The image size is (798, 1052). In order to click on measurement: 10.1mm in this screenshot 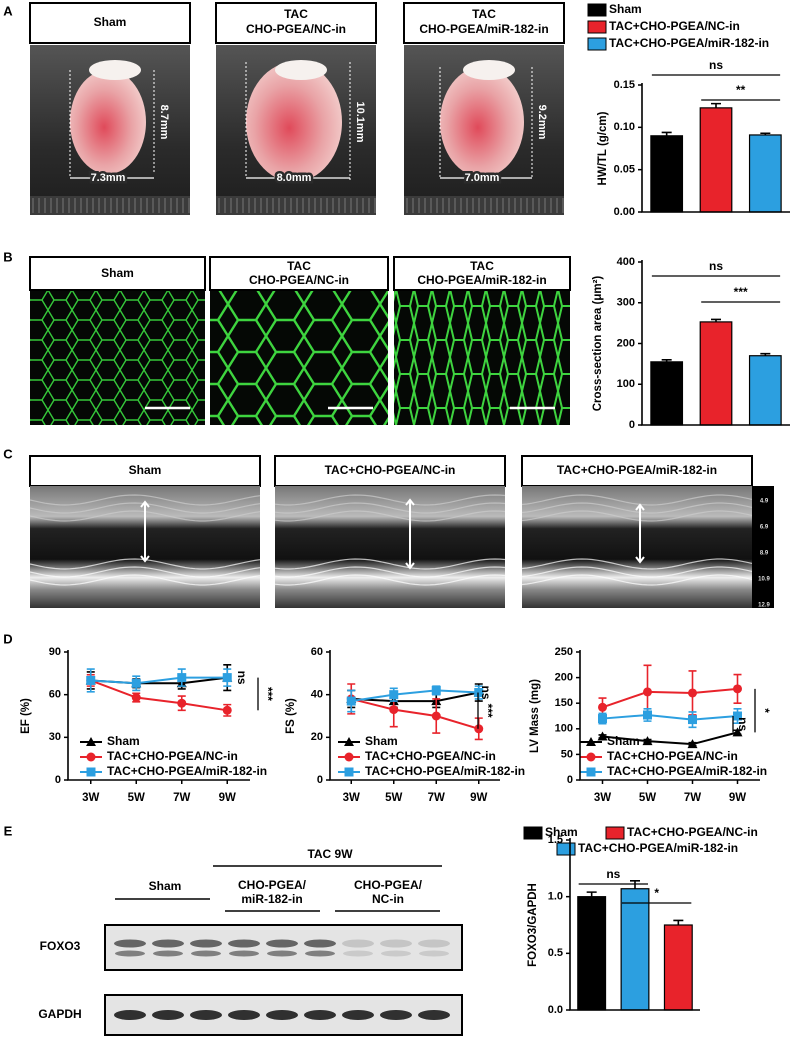, I will do `click(360, 122)`.